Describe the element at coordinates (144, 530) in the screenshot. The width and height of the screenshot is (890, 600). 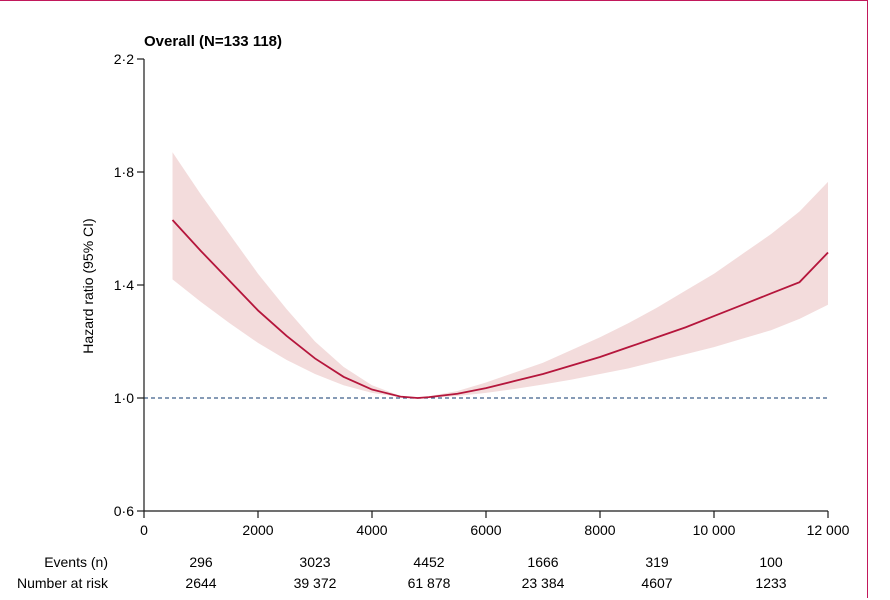
I see `x-tick-label: 0` at that location.